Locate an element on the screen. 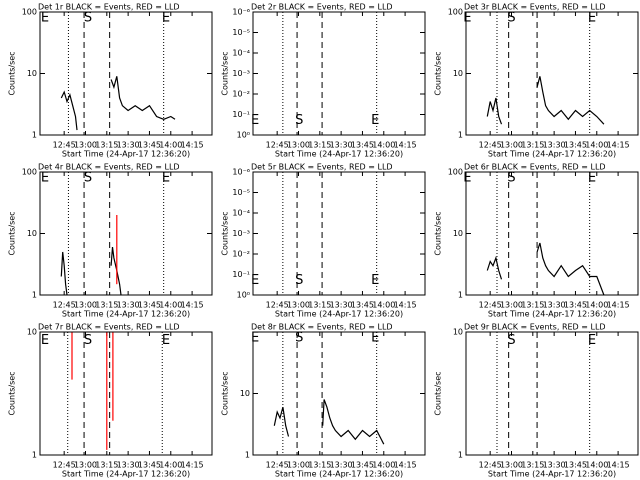 Image resolution: width=640 pixels, height=480 pixels. panel-title: Det 2r BLACK = Events, RED = LLD is located at coordinates (322, 7).